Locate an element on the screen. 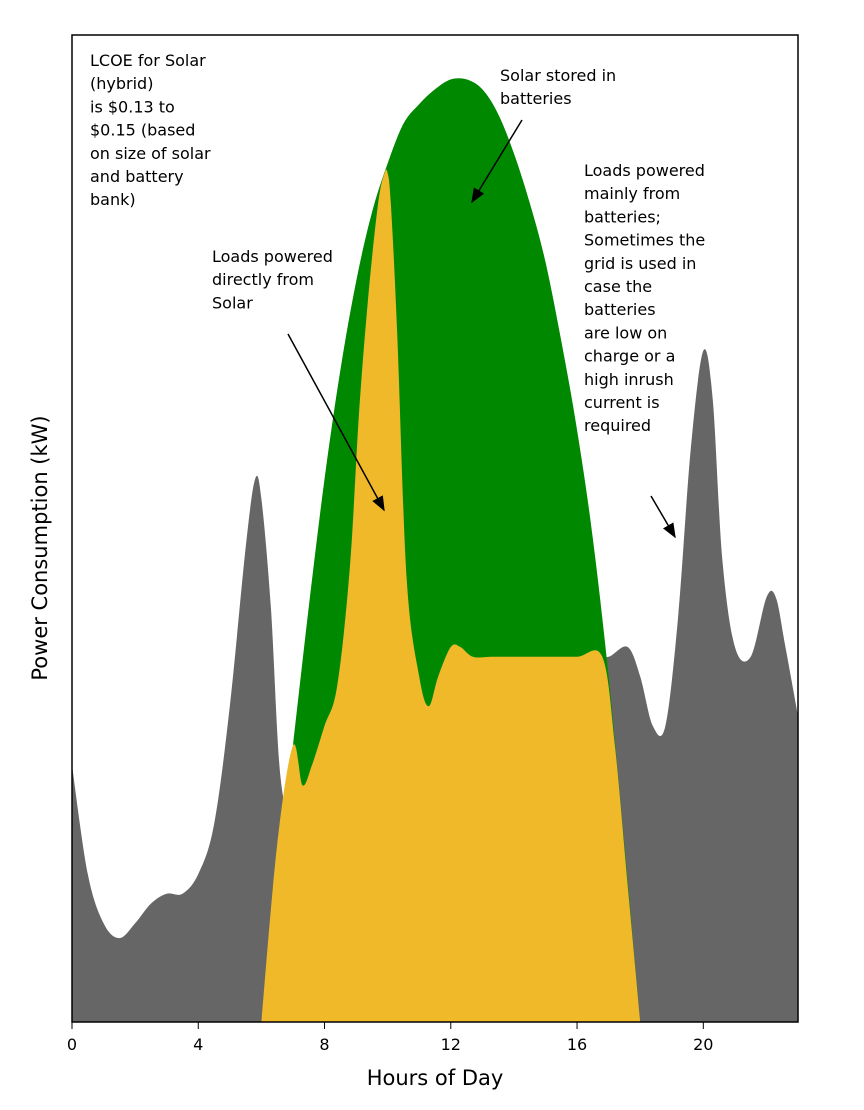  annotation-line: batteries; is located at coordinates (622, 216).